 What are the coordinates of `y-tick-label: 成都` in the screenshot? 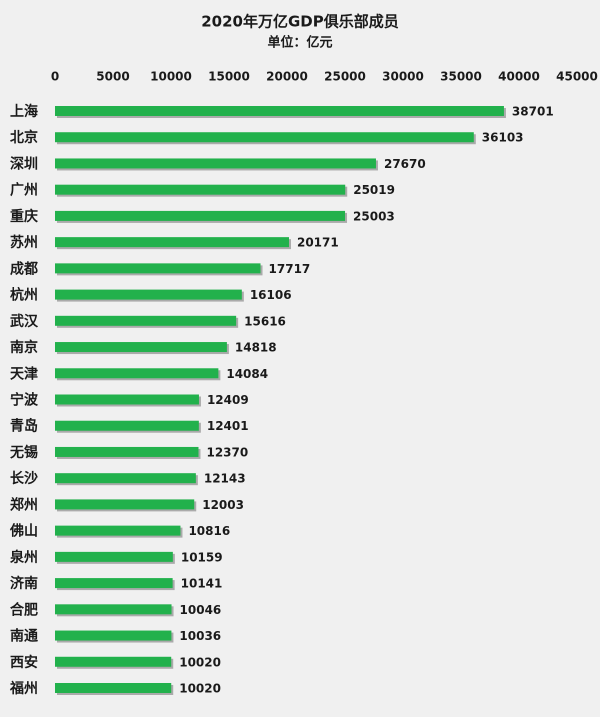 It's located at (24, 268).